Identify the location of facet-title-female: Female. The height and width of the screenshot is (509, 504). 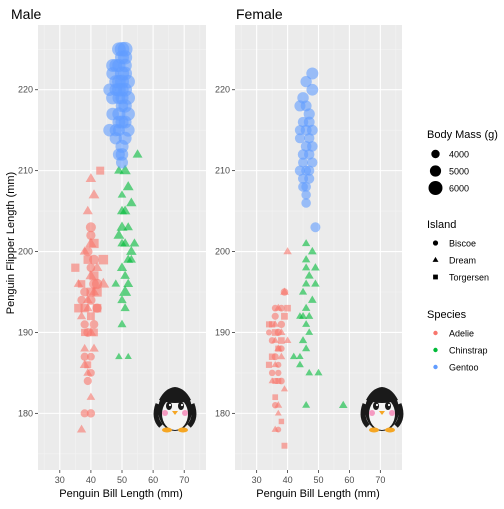
(259, 14).